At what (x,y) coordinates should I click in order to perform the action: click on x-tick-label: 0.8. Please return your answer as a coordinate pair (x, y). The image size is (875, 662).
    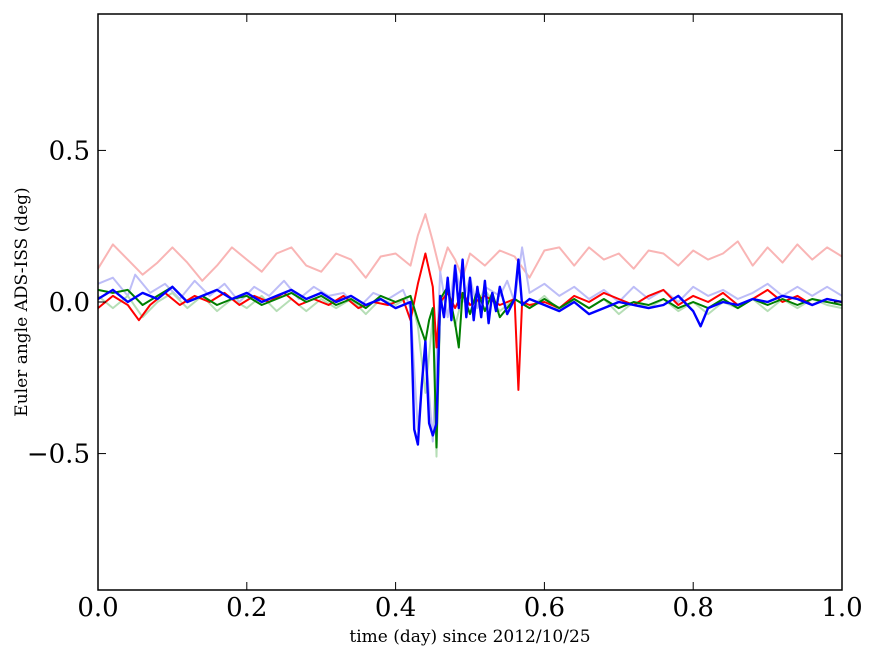
    Looking at the image, I should click on (693, 608).